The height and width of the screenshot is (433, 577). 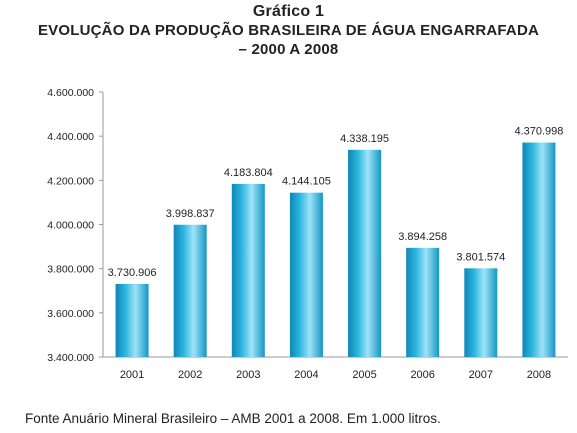 I want to click on bar-2003, so click(x=248, y=270).